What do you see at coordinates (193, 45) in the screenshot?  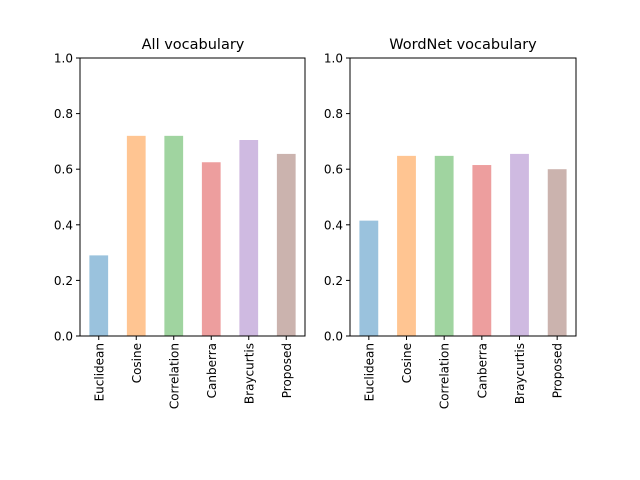 I see `chart-title: All vocabulary` at bounding box center [193, 45].